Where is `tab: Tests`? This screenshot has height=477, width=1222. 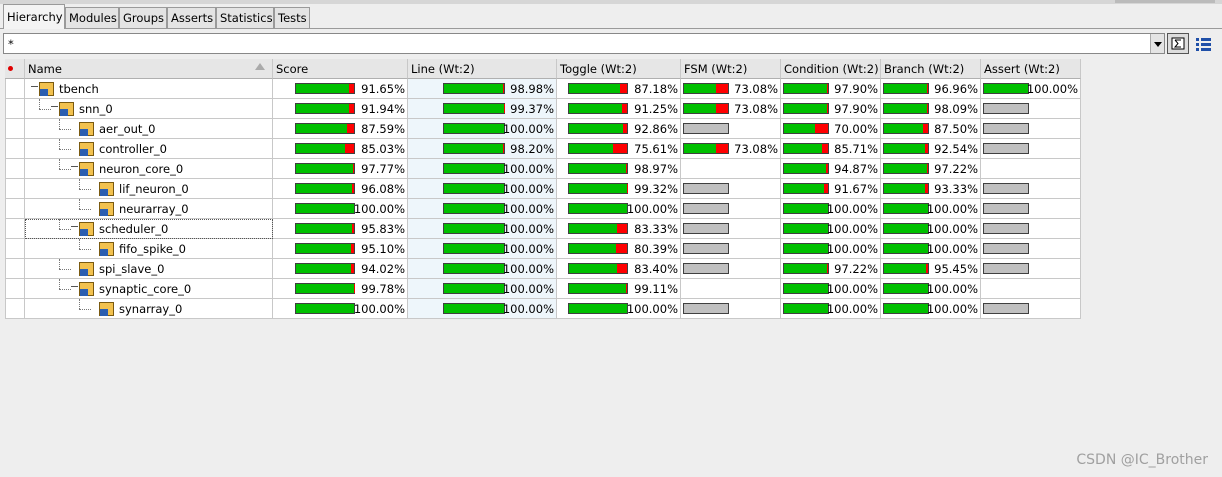
tab: Tests is located at coordinates (292, 18).